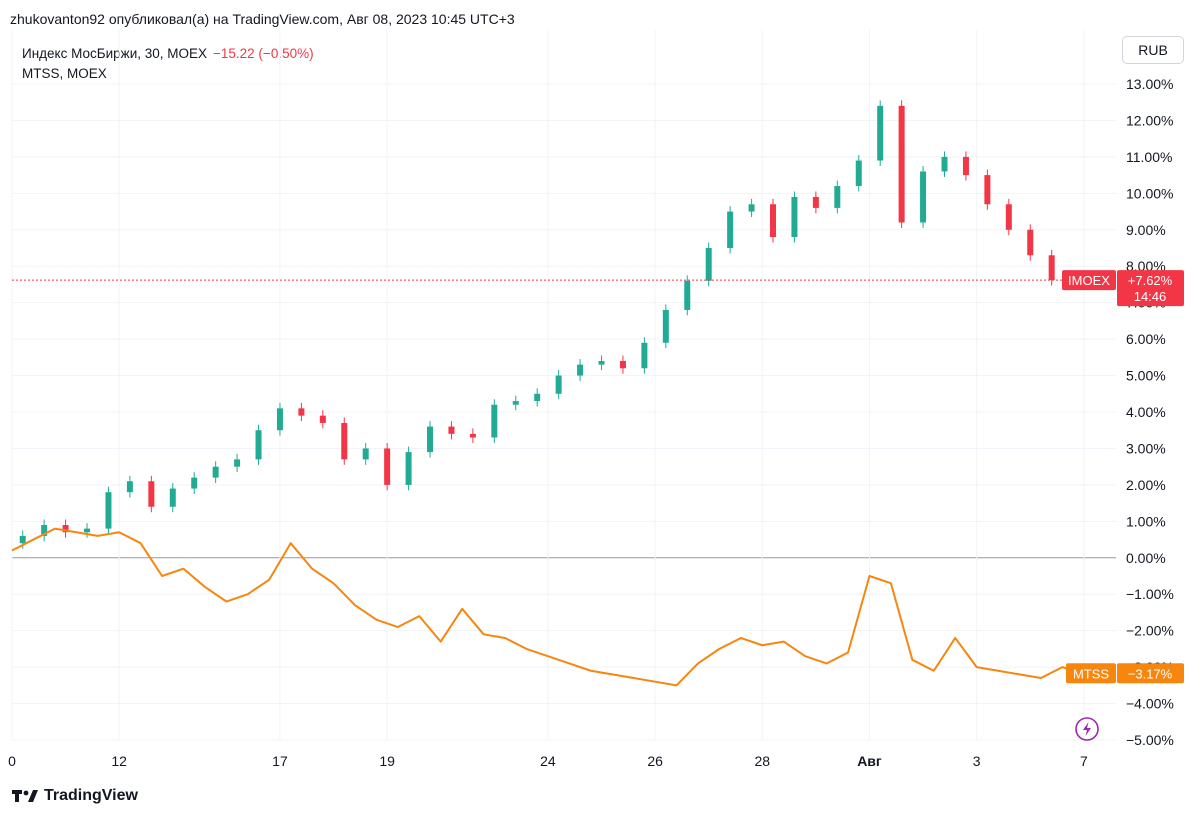 The height and width of the screenshot is (816, 1200). Describe the element at coordinates (91, 795) in the screenshot. I see `tradingview-brand: TradingView` at that location.